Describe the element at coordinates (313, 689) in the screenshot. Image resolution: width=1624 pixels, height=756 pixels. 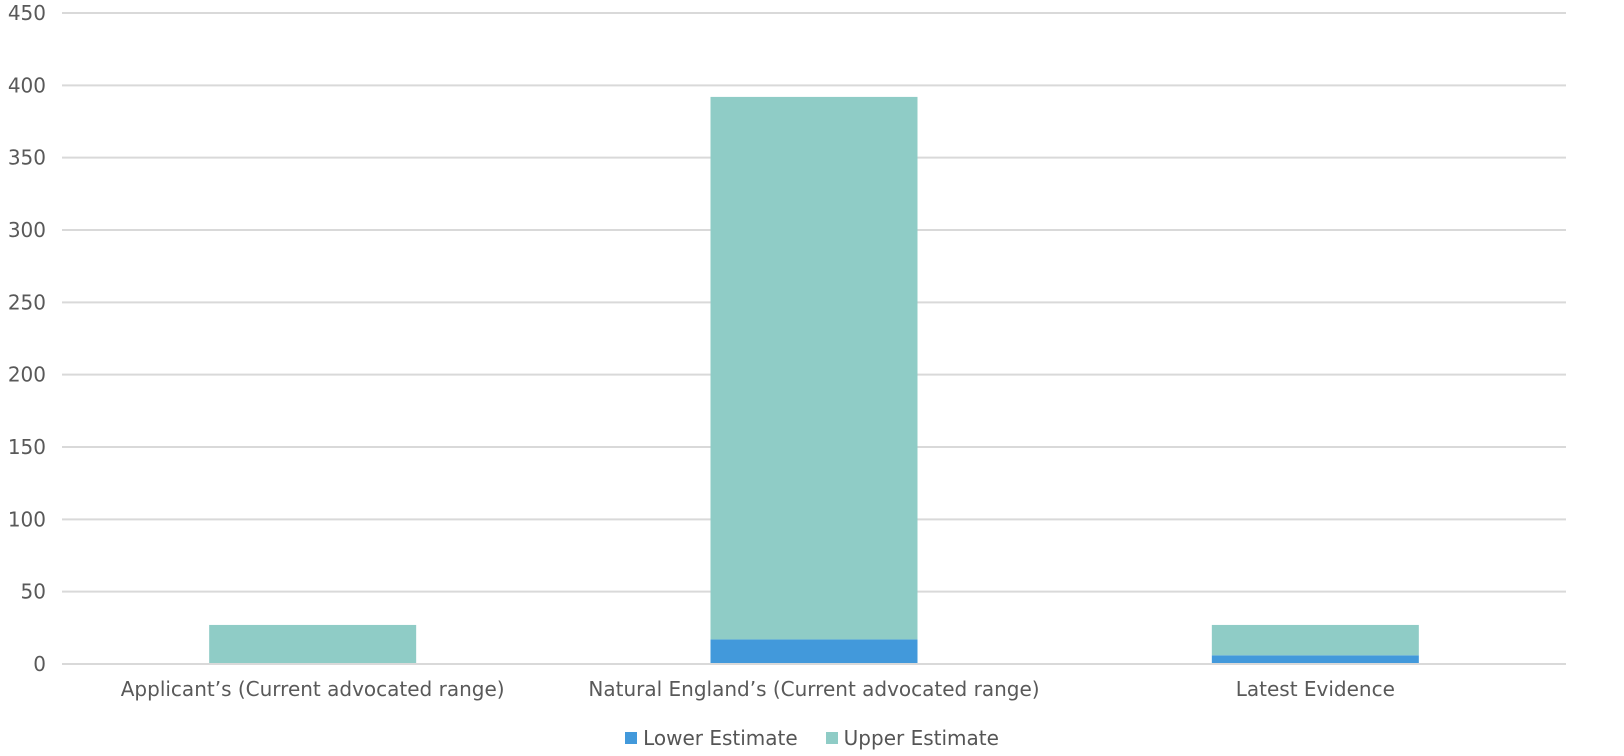
I see `x-tick-label: Applicant’s (Current advocated range)` at that location.